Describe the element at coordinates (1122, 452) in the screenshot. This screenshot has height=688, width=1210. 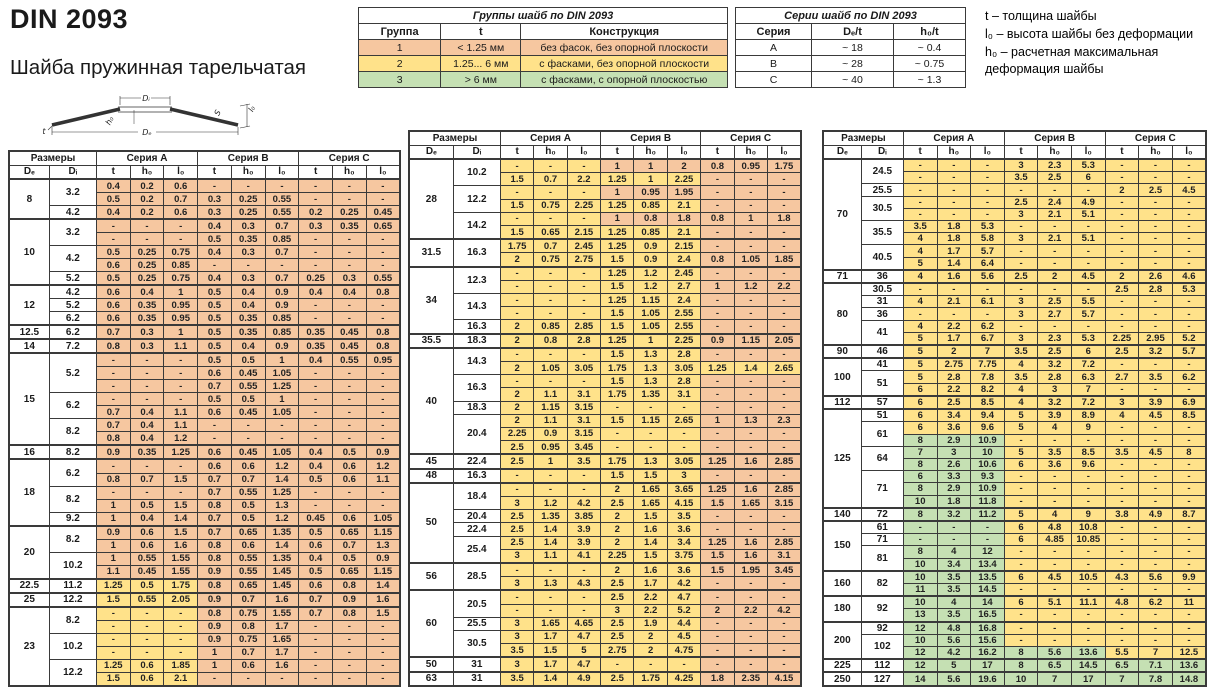
I see `value-cell: 3.5` at that location.